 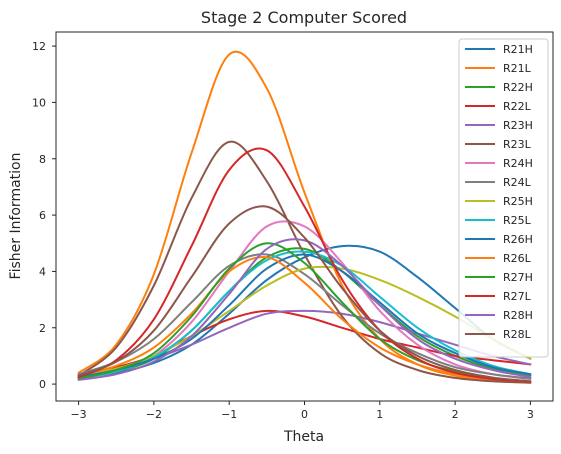 I want to click on legend-label-r28l: R28L, so click(x=517, y=334).